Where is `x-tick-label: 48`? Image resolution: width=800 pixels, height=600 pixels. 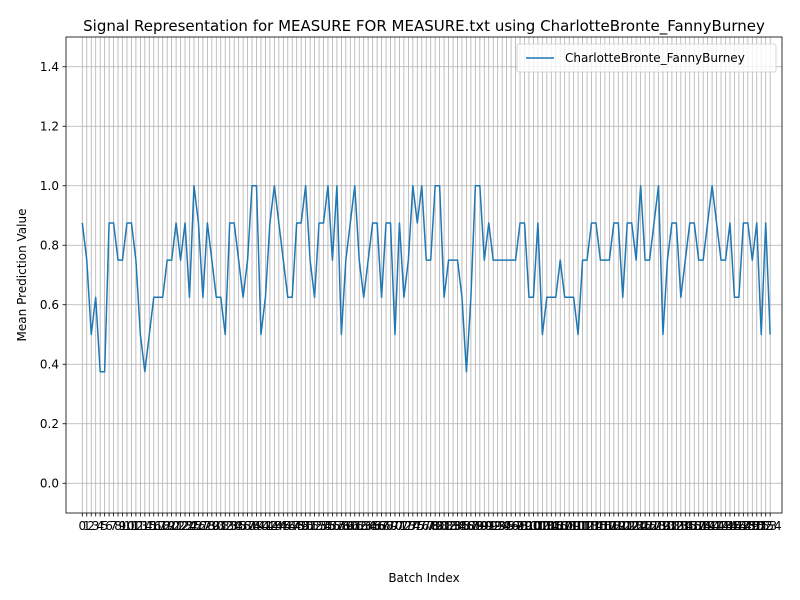 x-tick-label: 48 is located at coordinates (296, 526).